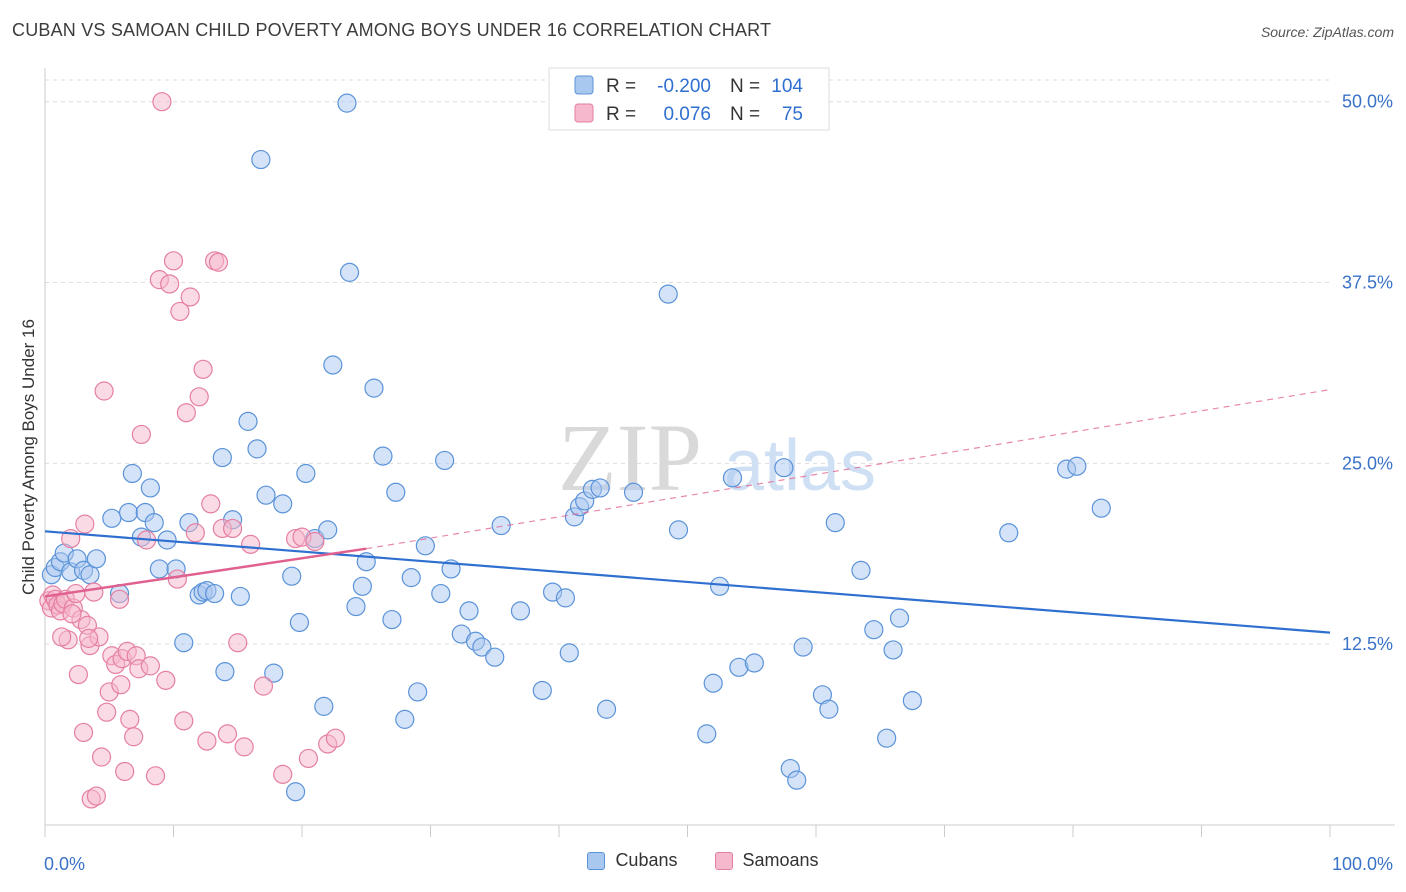 The image size is (1406, 892). What do you see at coordinates (787, 86) in the screenshot?
I see `legend-n-value-cubans: 104` at bounding box center [787, 86].